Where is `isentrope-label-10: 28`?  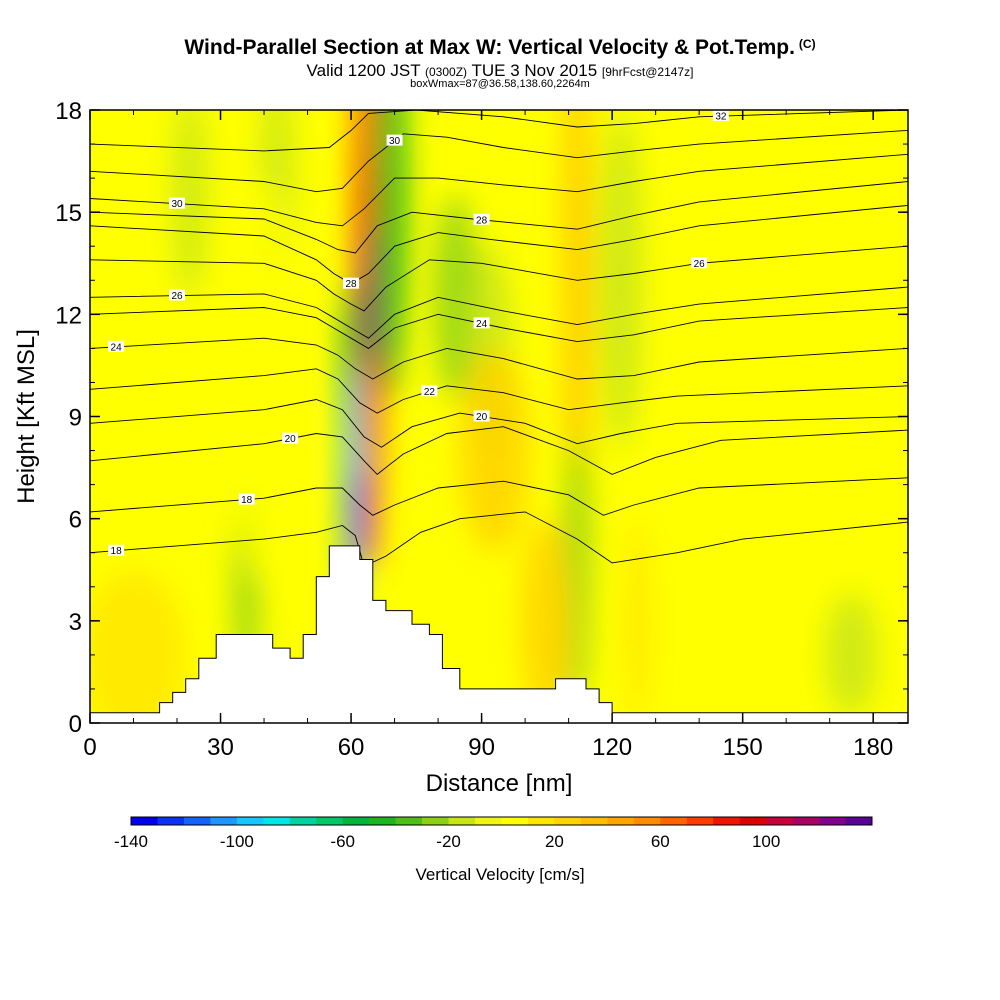
isentrope-label-10: 28 is located at coordinates (481, 219).